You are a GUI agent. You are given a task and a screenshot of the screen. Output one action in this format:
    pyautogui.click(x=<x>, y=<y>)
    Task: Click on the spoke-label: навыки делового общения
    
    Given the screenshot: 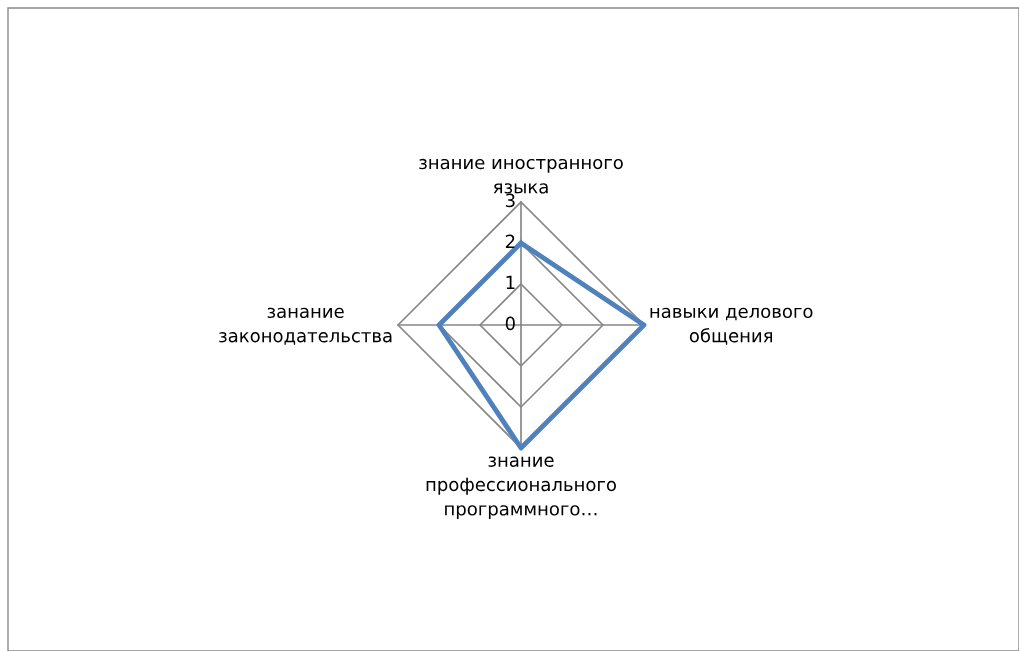 What is the action you would take?
    pyautogui.click(x=731, y=326)
    